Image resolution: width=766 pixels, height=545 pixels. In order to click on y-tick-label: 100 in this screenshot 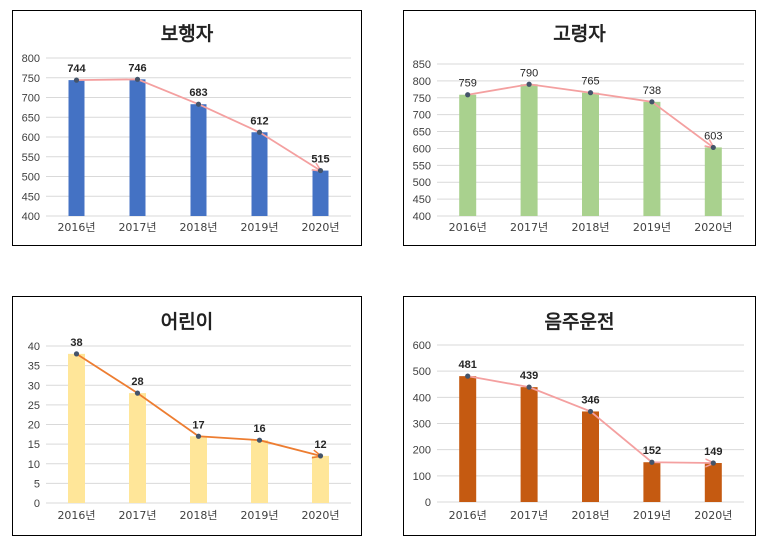, I will do `click(422, 477)`.